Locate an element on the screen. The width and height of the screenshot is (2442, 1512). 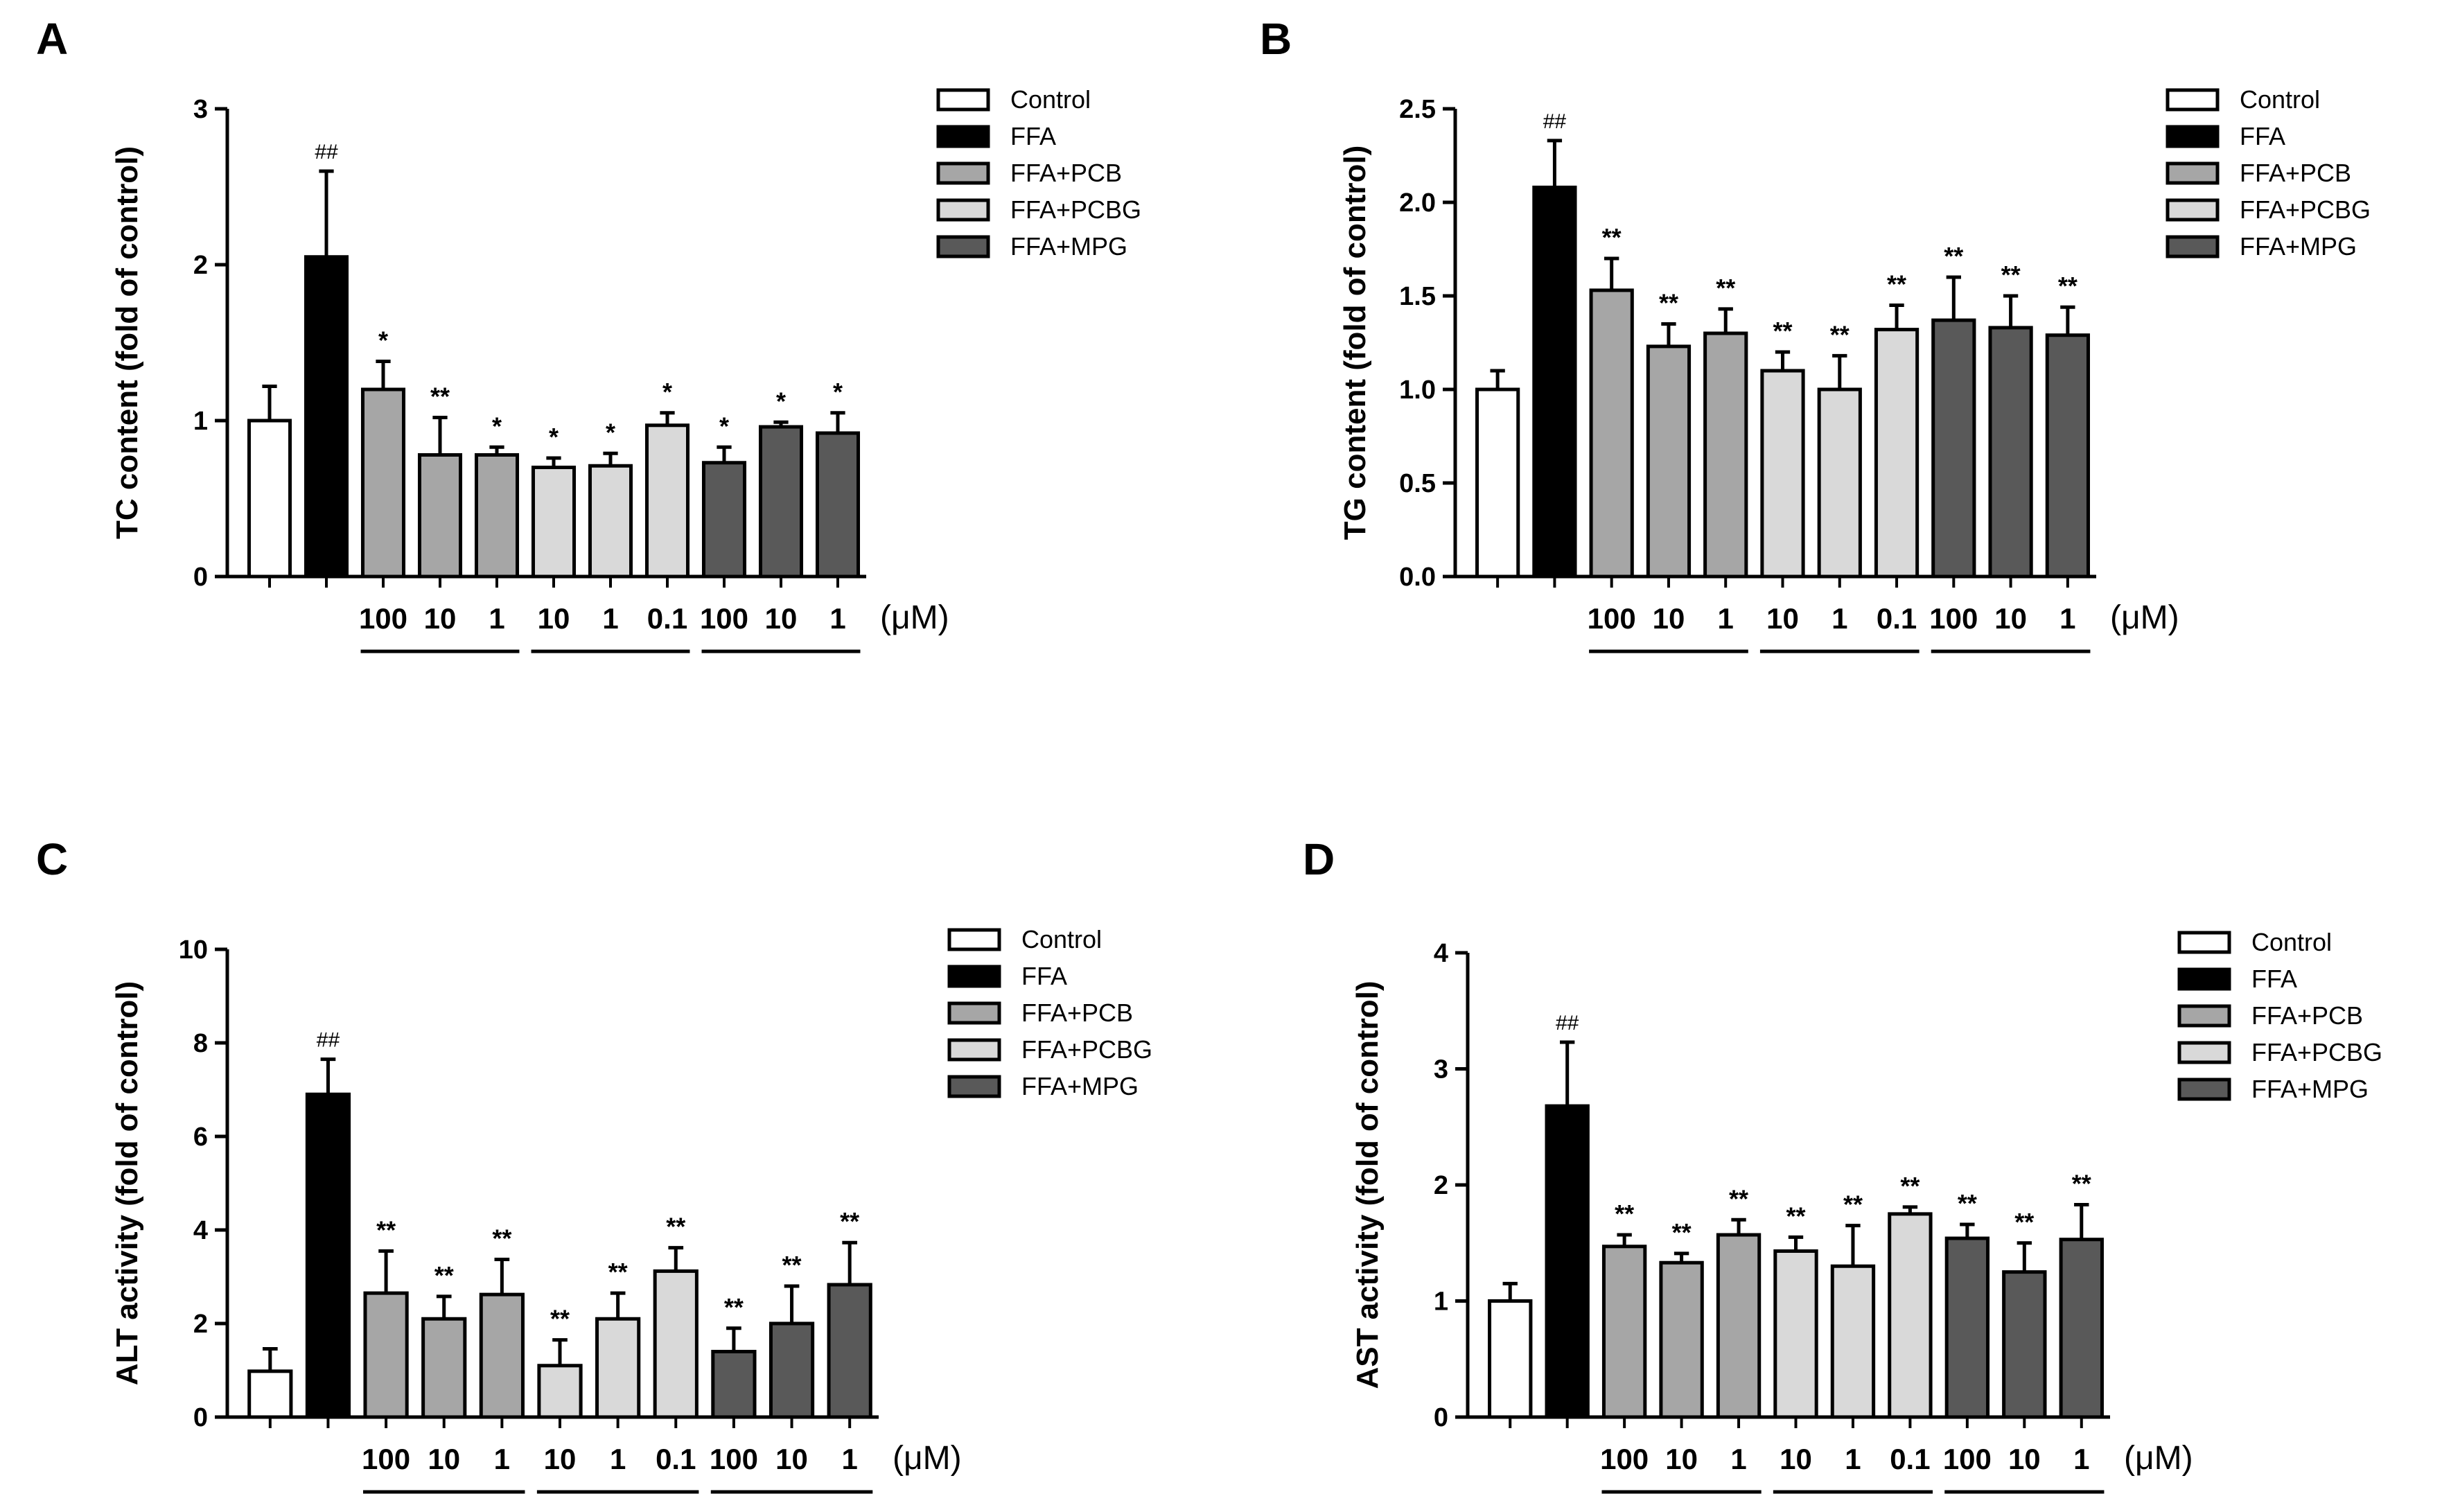
y-tick-label: 1.0 is located at coordinates (1418, 390).